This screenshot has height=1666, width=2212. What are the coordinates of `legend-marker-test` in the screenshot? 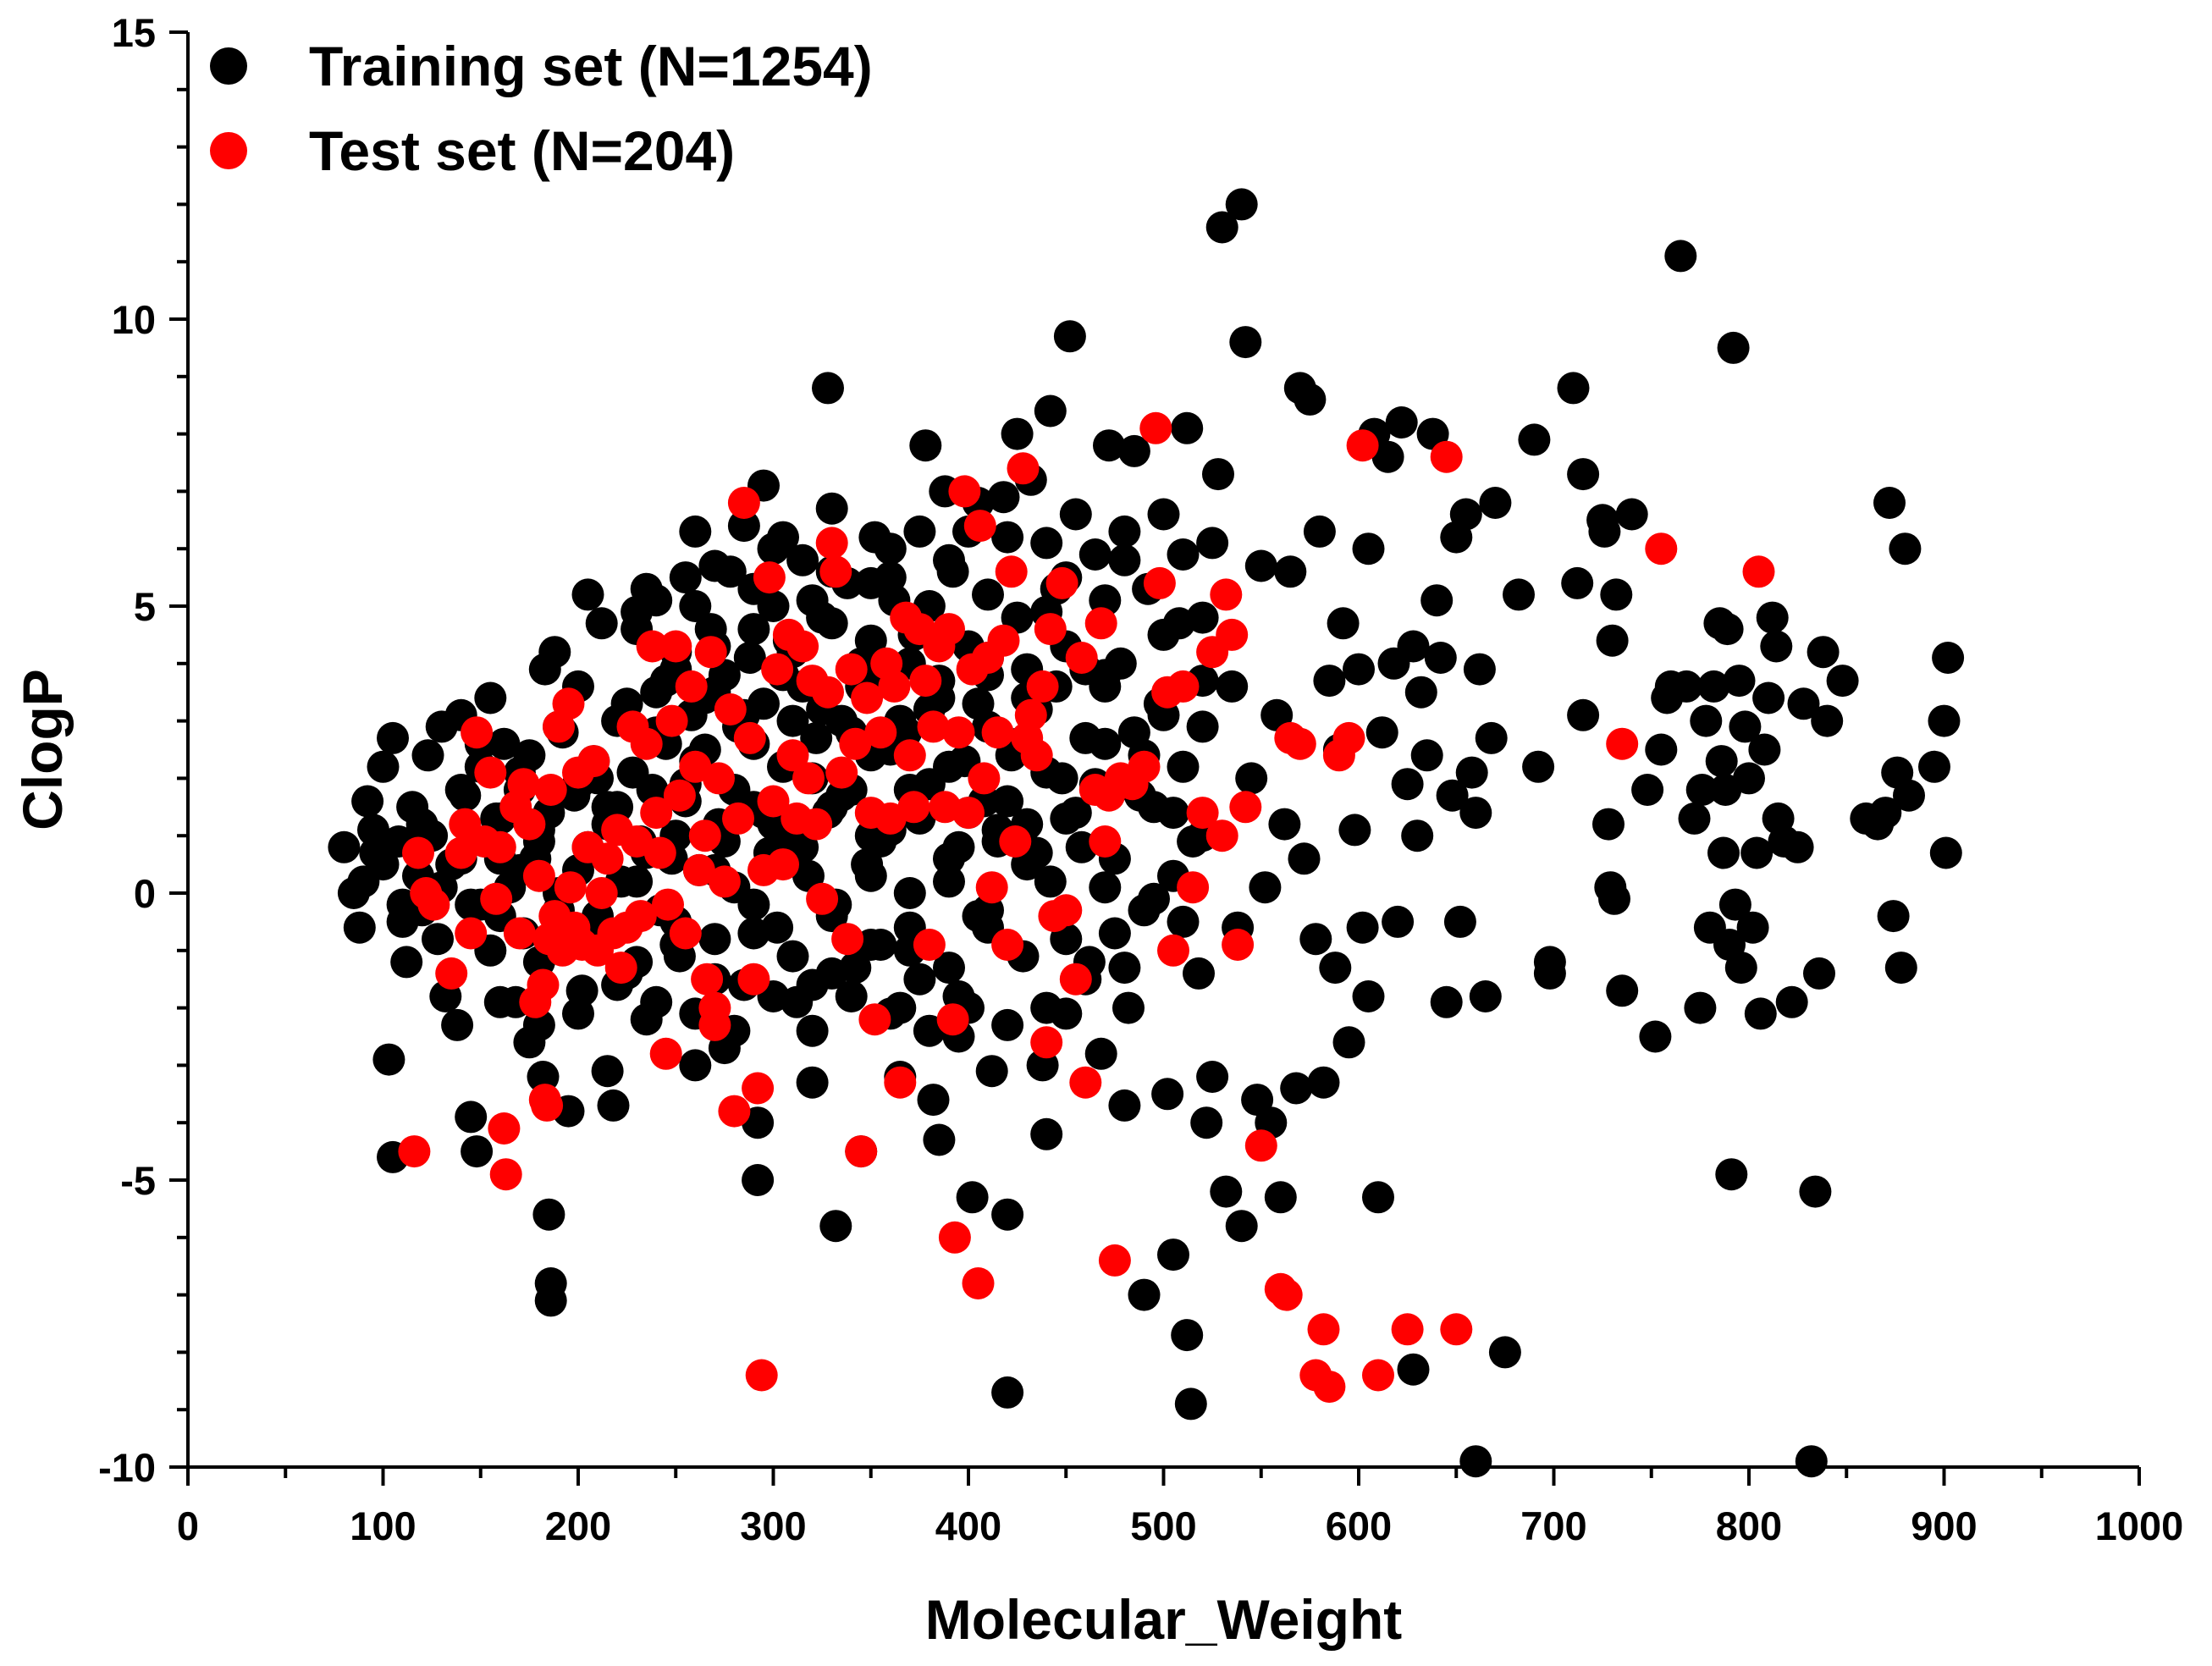 It's located at (228, 150).